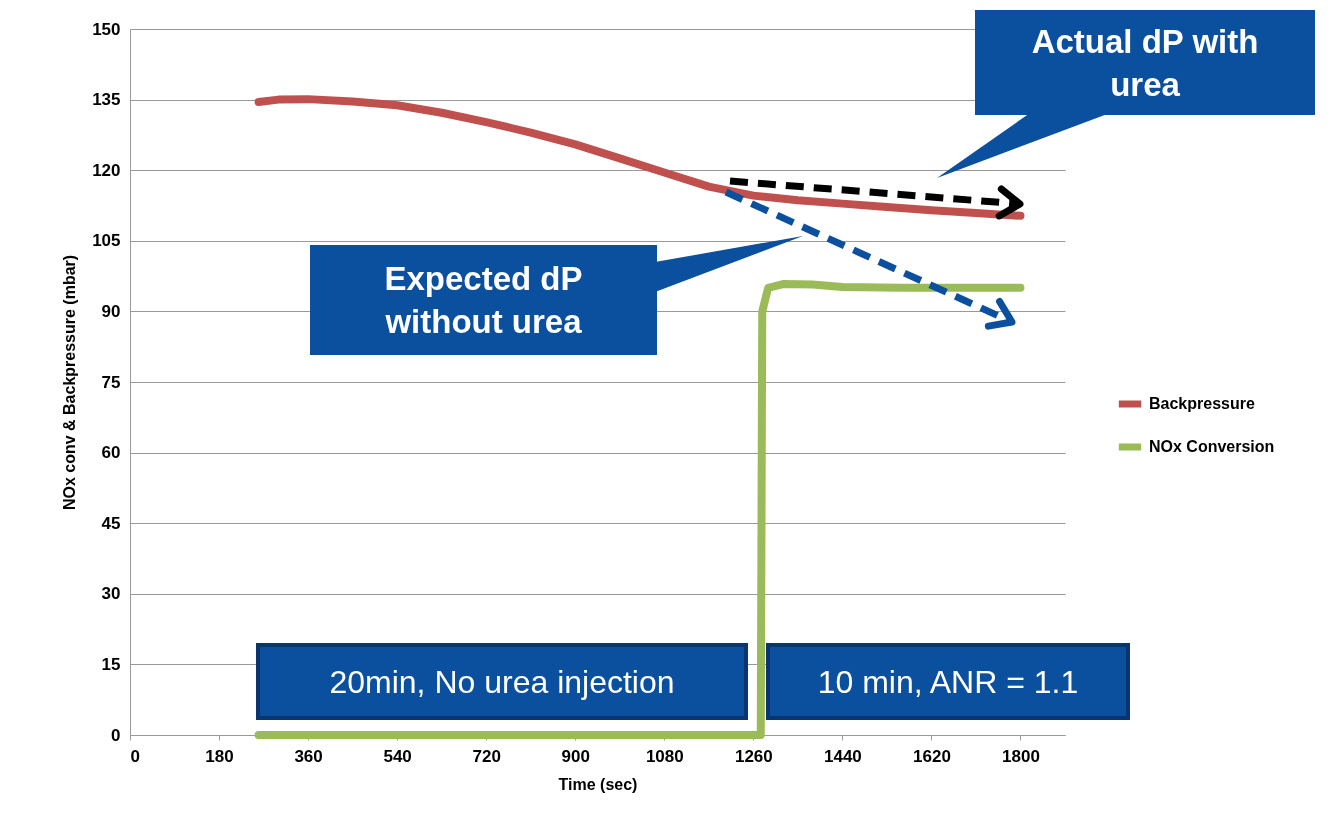  Describe the element at coordinates (598, 784) in the screenshot. I see `x-axis-title: Time (sec)` at that location.